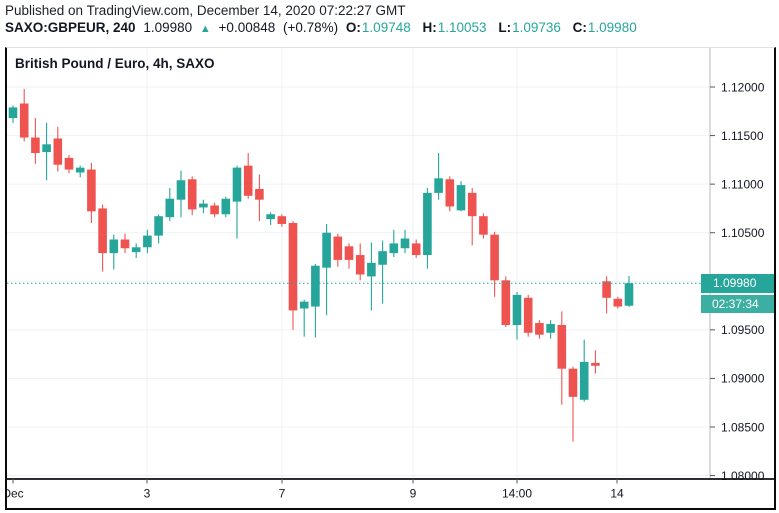  What do you see at coordinates (247, 27) in the screenshot?
I see `change-abs: +0.00848` at bounding box center [247, 27].